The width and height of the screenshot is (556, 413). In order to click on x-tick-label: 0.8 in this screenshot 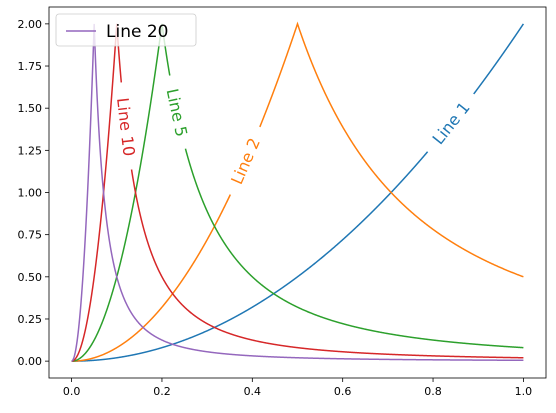, I will do `click(433, 391)`.